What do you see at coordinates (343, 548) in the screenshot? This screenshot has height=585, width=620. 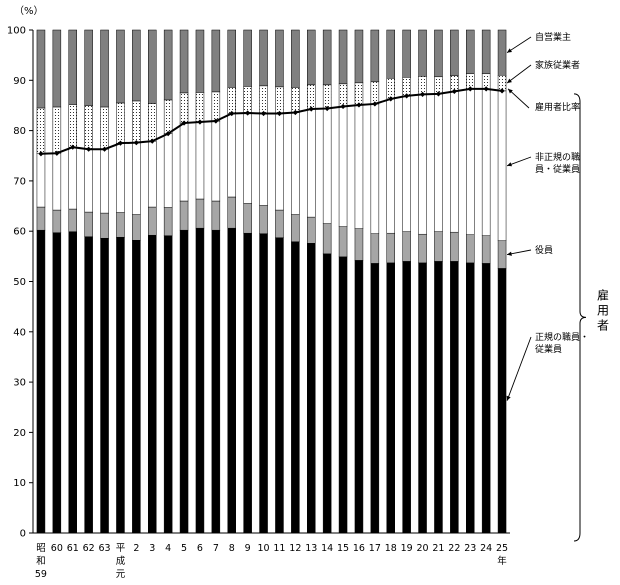 I see `x-tick-label: 15` at bounding box center [343, 548].